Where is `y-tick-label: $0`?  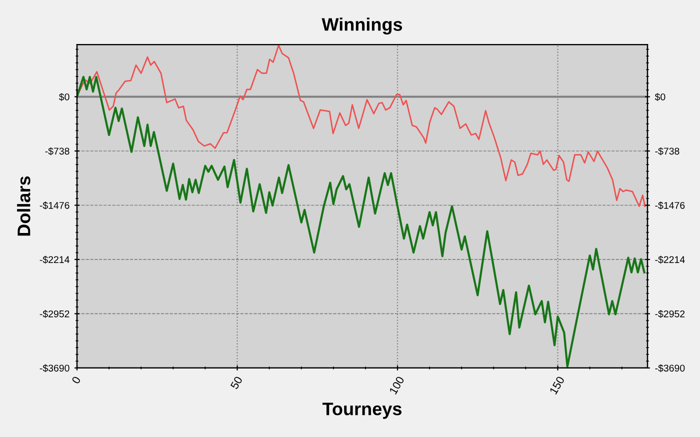 y-tick-label: $0 is located at coordinates (64, 97).